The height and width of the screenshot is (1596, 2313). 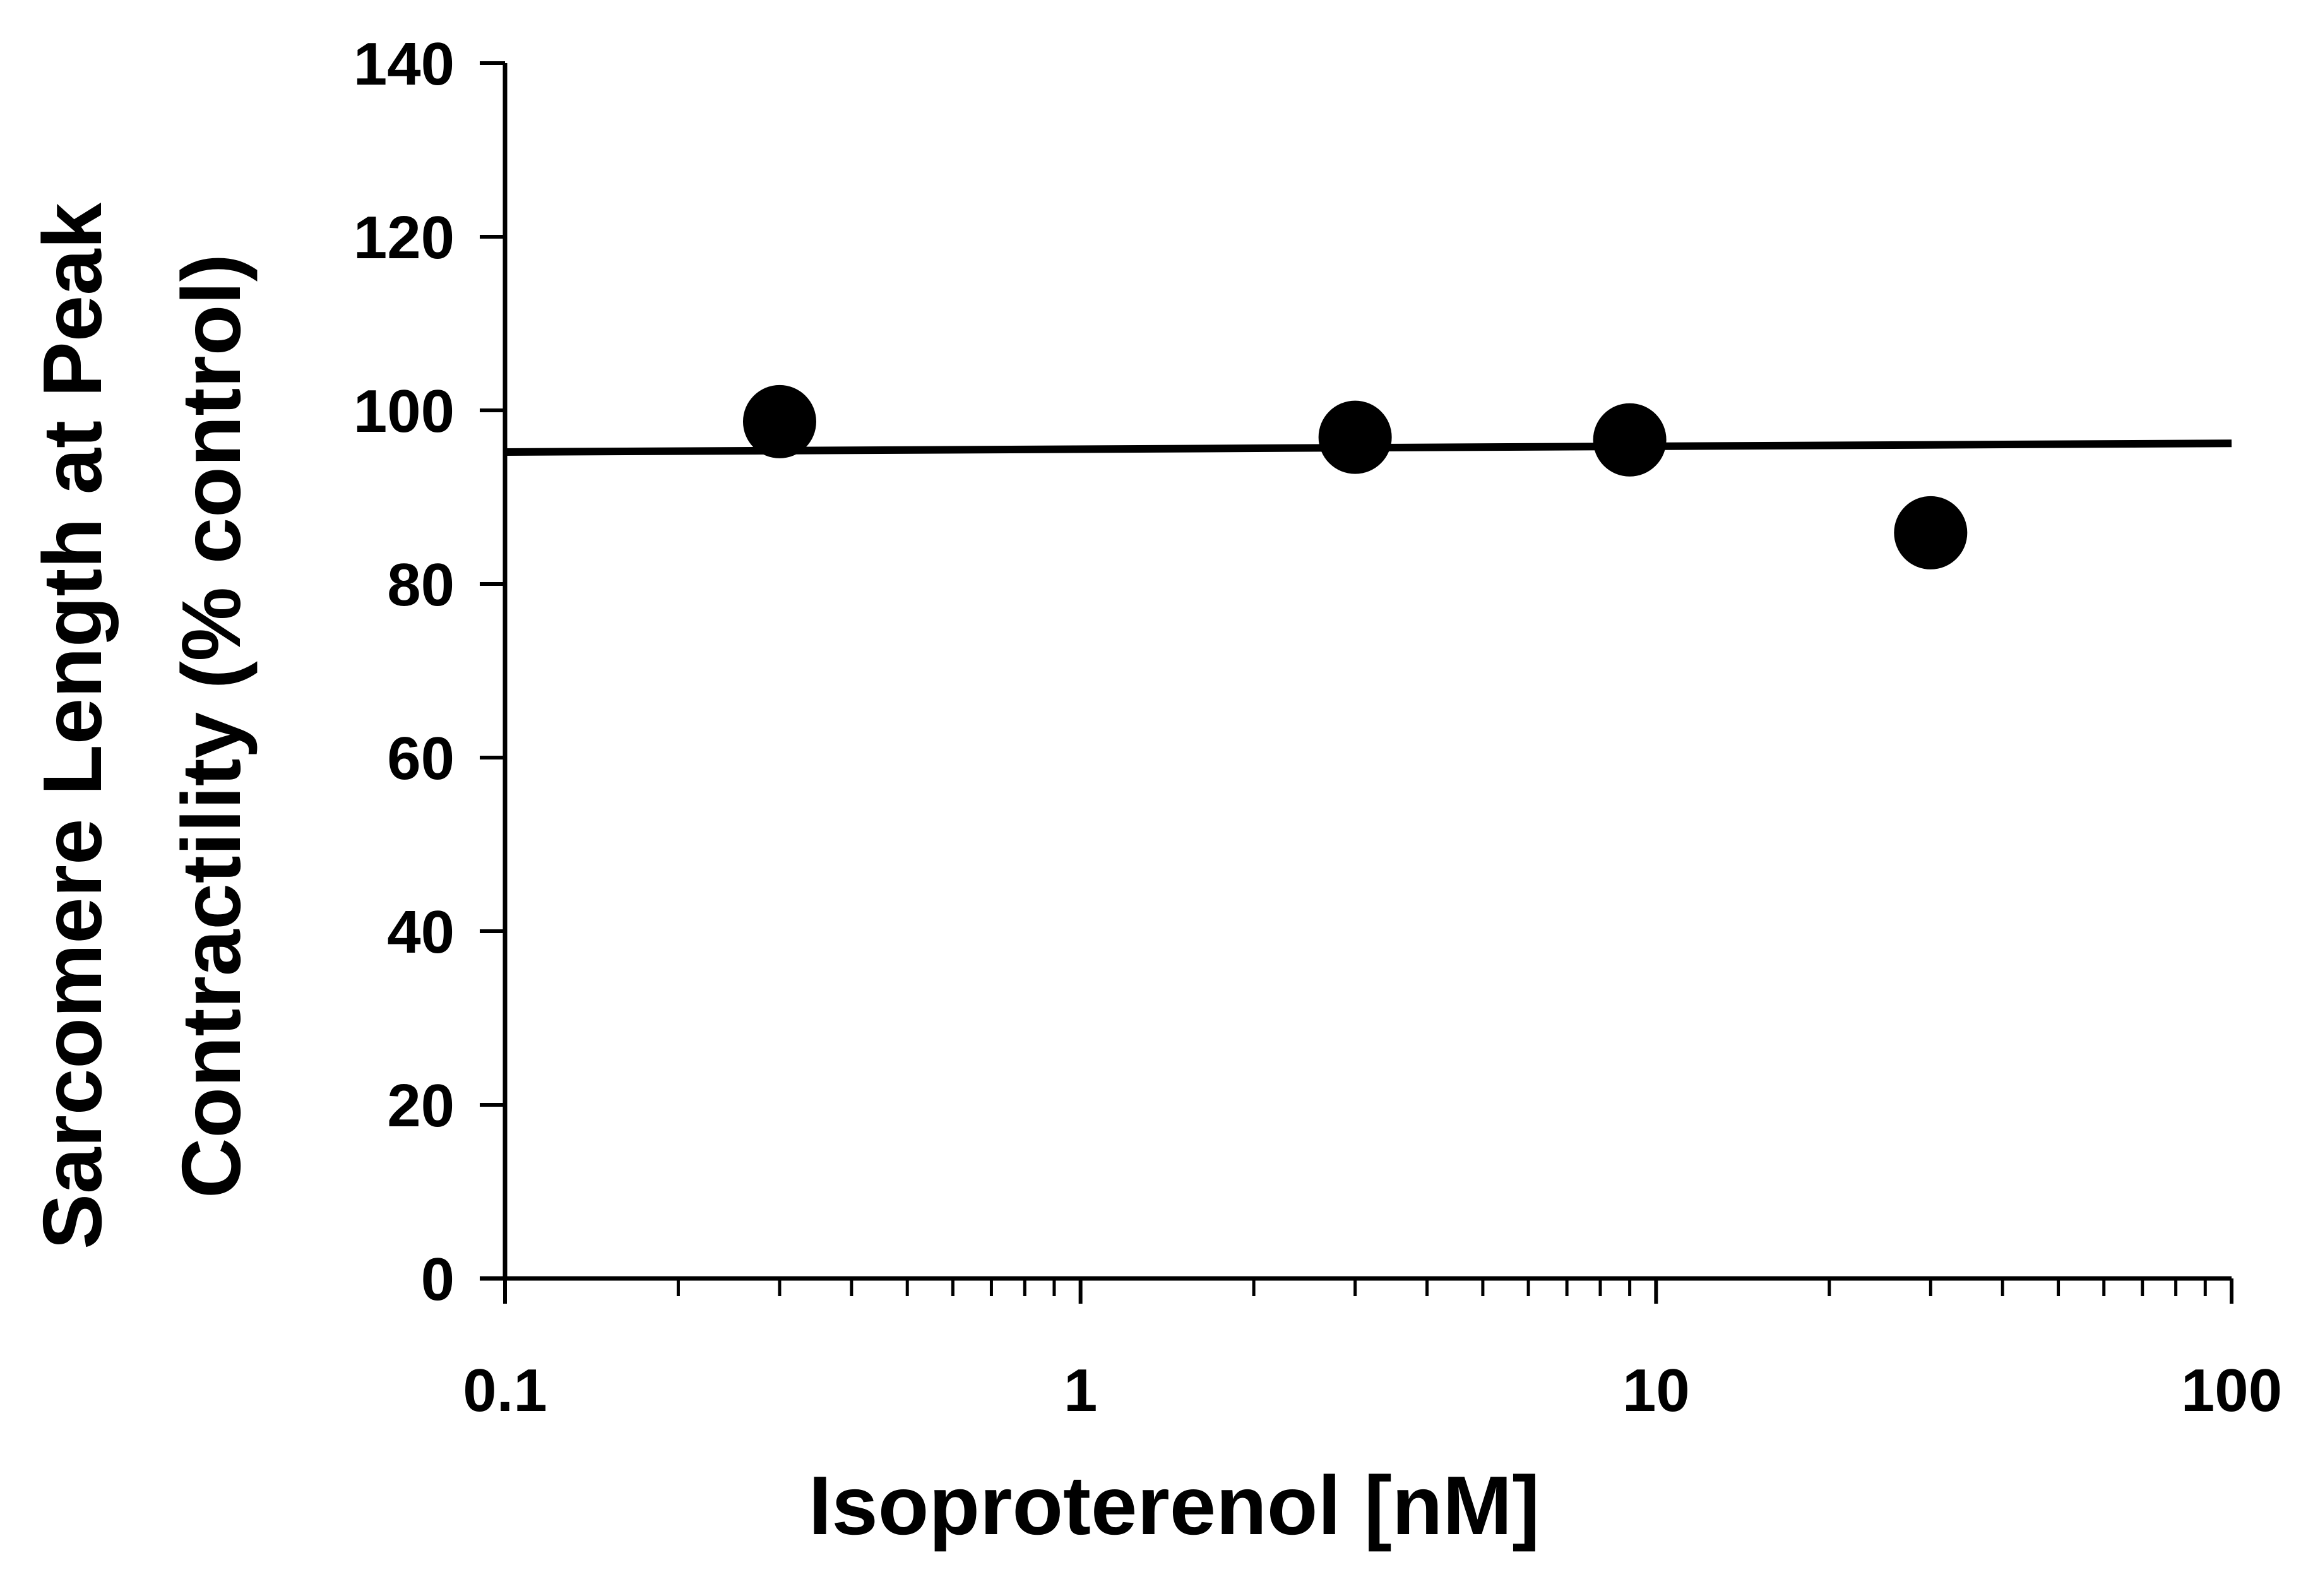 I want to click on data-point-x-0.3, so click(x=779, y=421).